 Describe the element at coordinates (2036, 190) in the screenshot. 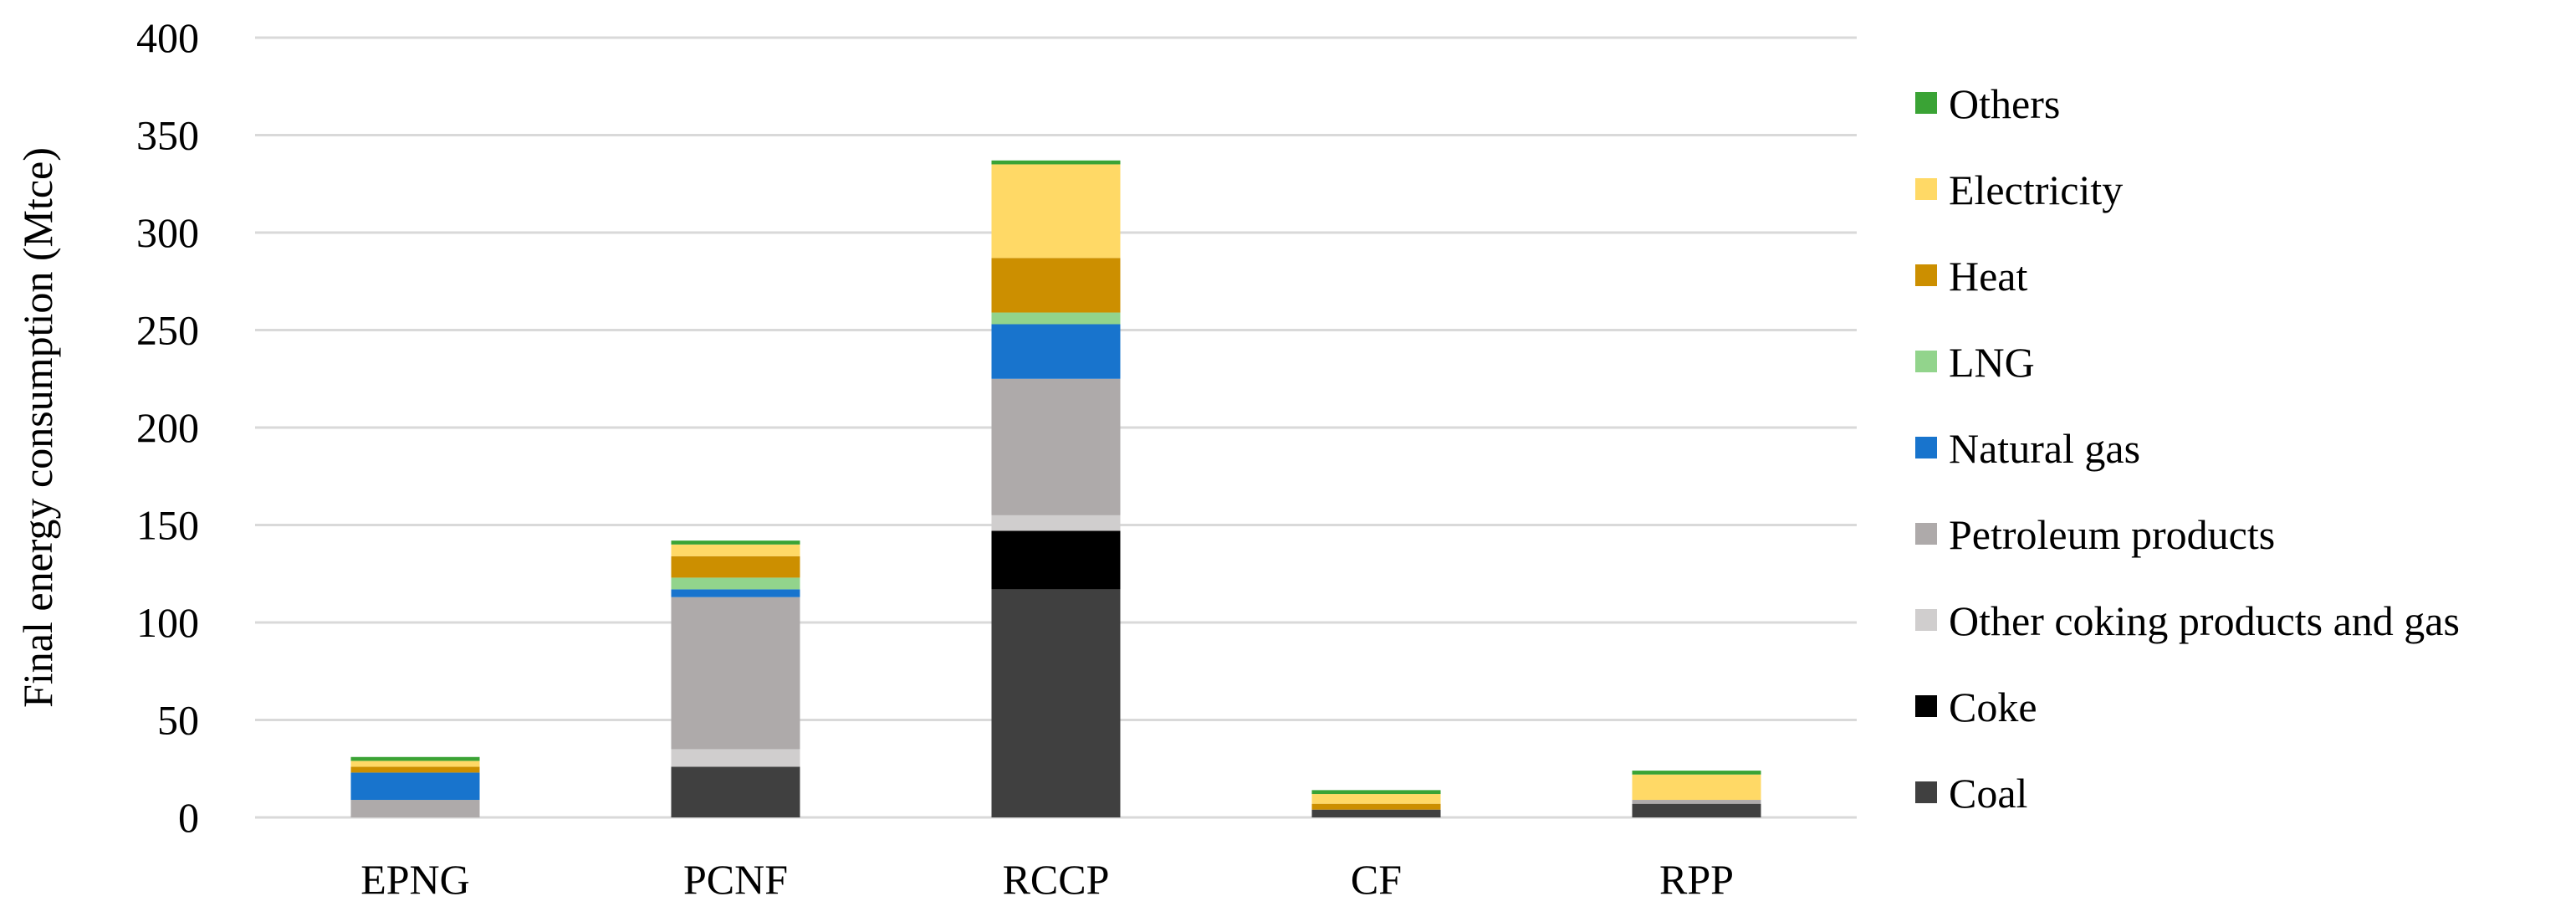

I see `legend-label: Electricity` at that location.